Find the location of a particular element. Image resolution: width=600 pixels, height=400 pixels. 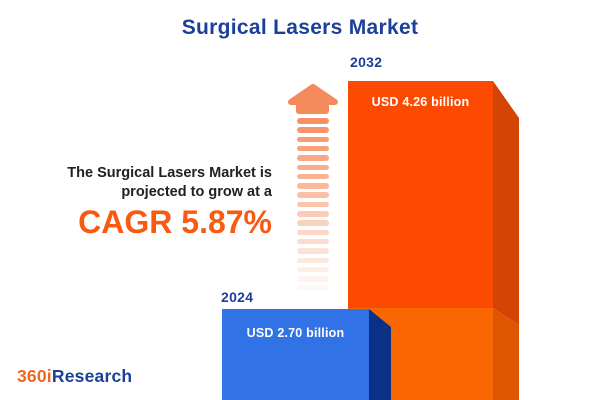

bar-value-2032: USD 4.26 billion is located at coordinates (420, 102).